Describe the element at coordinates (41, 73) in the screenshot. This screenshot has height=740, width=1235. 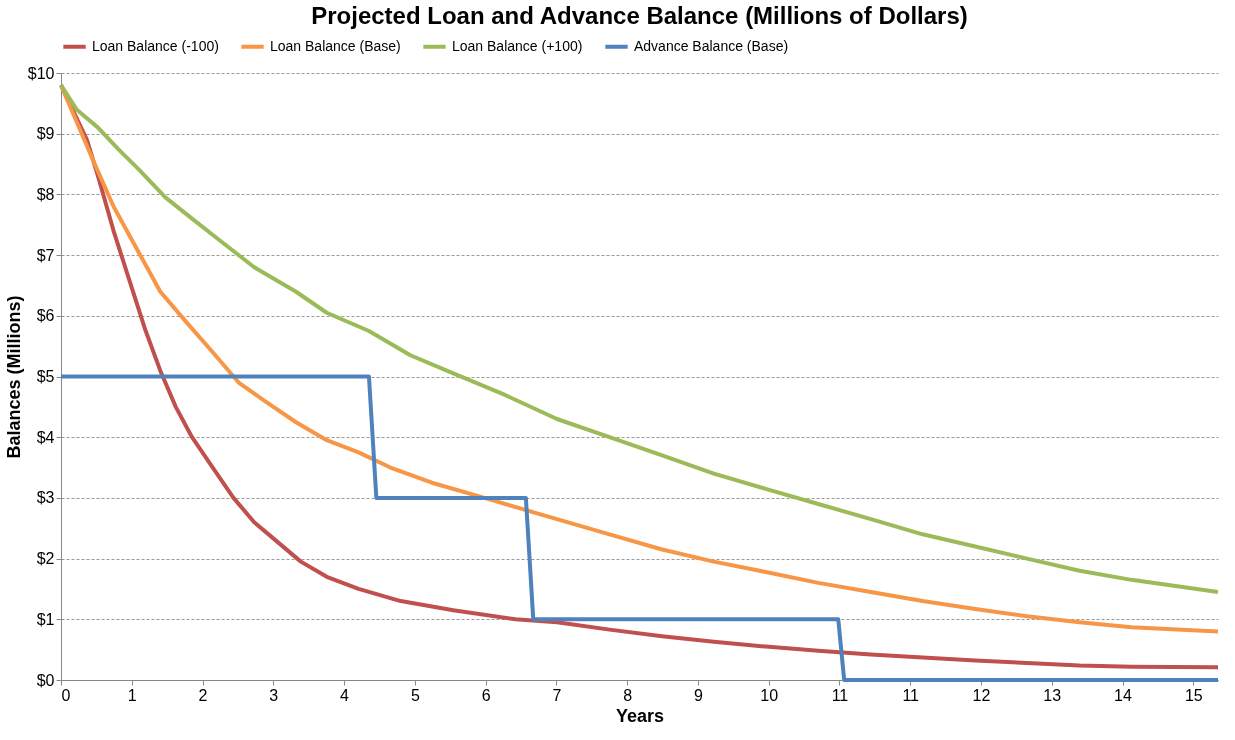
I see `y-tick-label: $10` at that location.